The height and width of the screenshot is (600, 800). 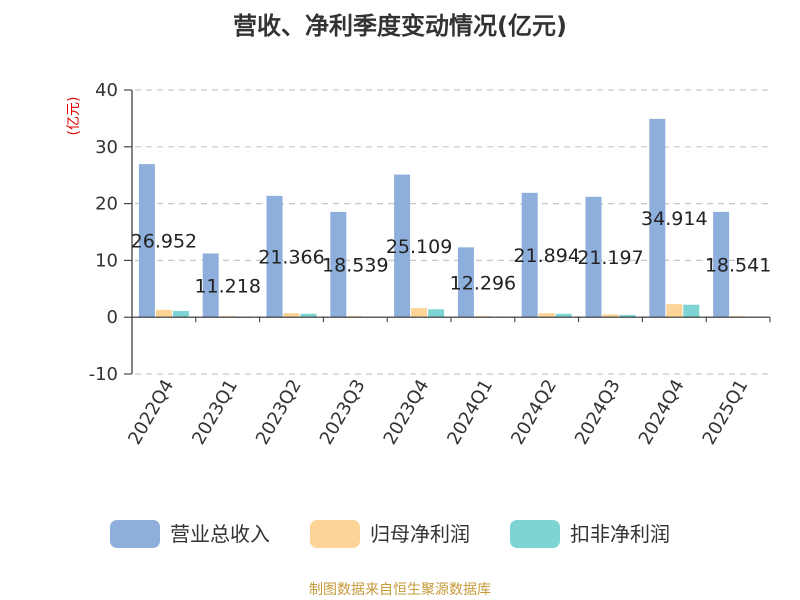 I want to click on bar-营业总收入-2024Q2, so click(x=529, y=255).